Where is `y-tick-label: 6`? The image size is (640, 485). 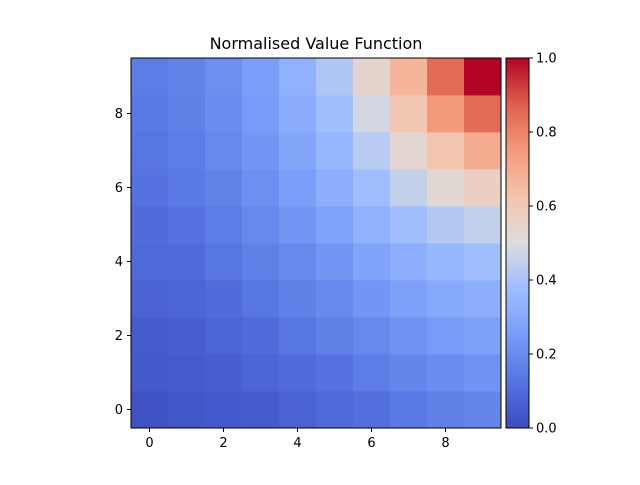
y-tick-label: 6 is located at coordinates (119, 188).